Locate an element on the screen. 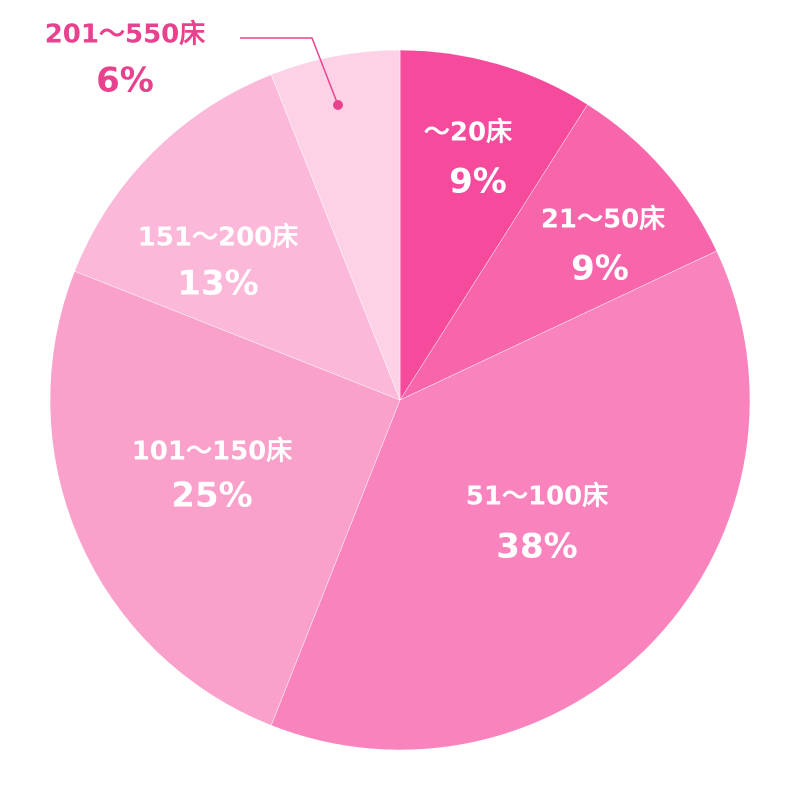 Image resolution: width=800 pixels, height=800 pixels. value-label: 6% is located at coordinates (125, 81).